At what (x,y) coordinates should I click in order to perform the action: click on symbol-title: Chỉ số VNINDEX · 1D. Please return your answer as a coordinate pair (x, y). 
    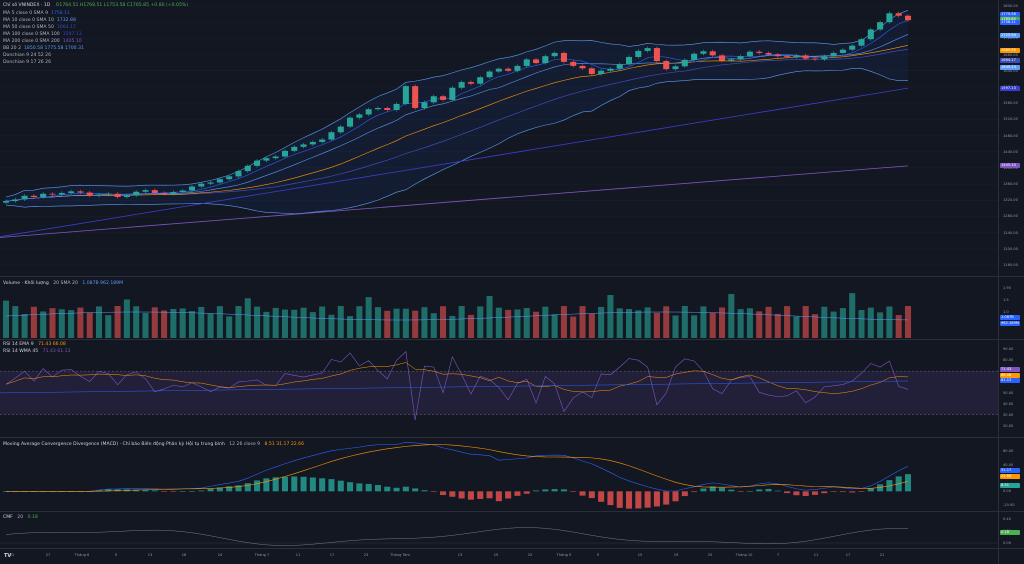
    Looking at the image, I should click on (27, 5).